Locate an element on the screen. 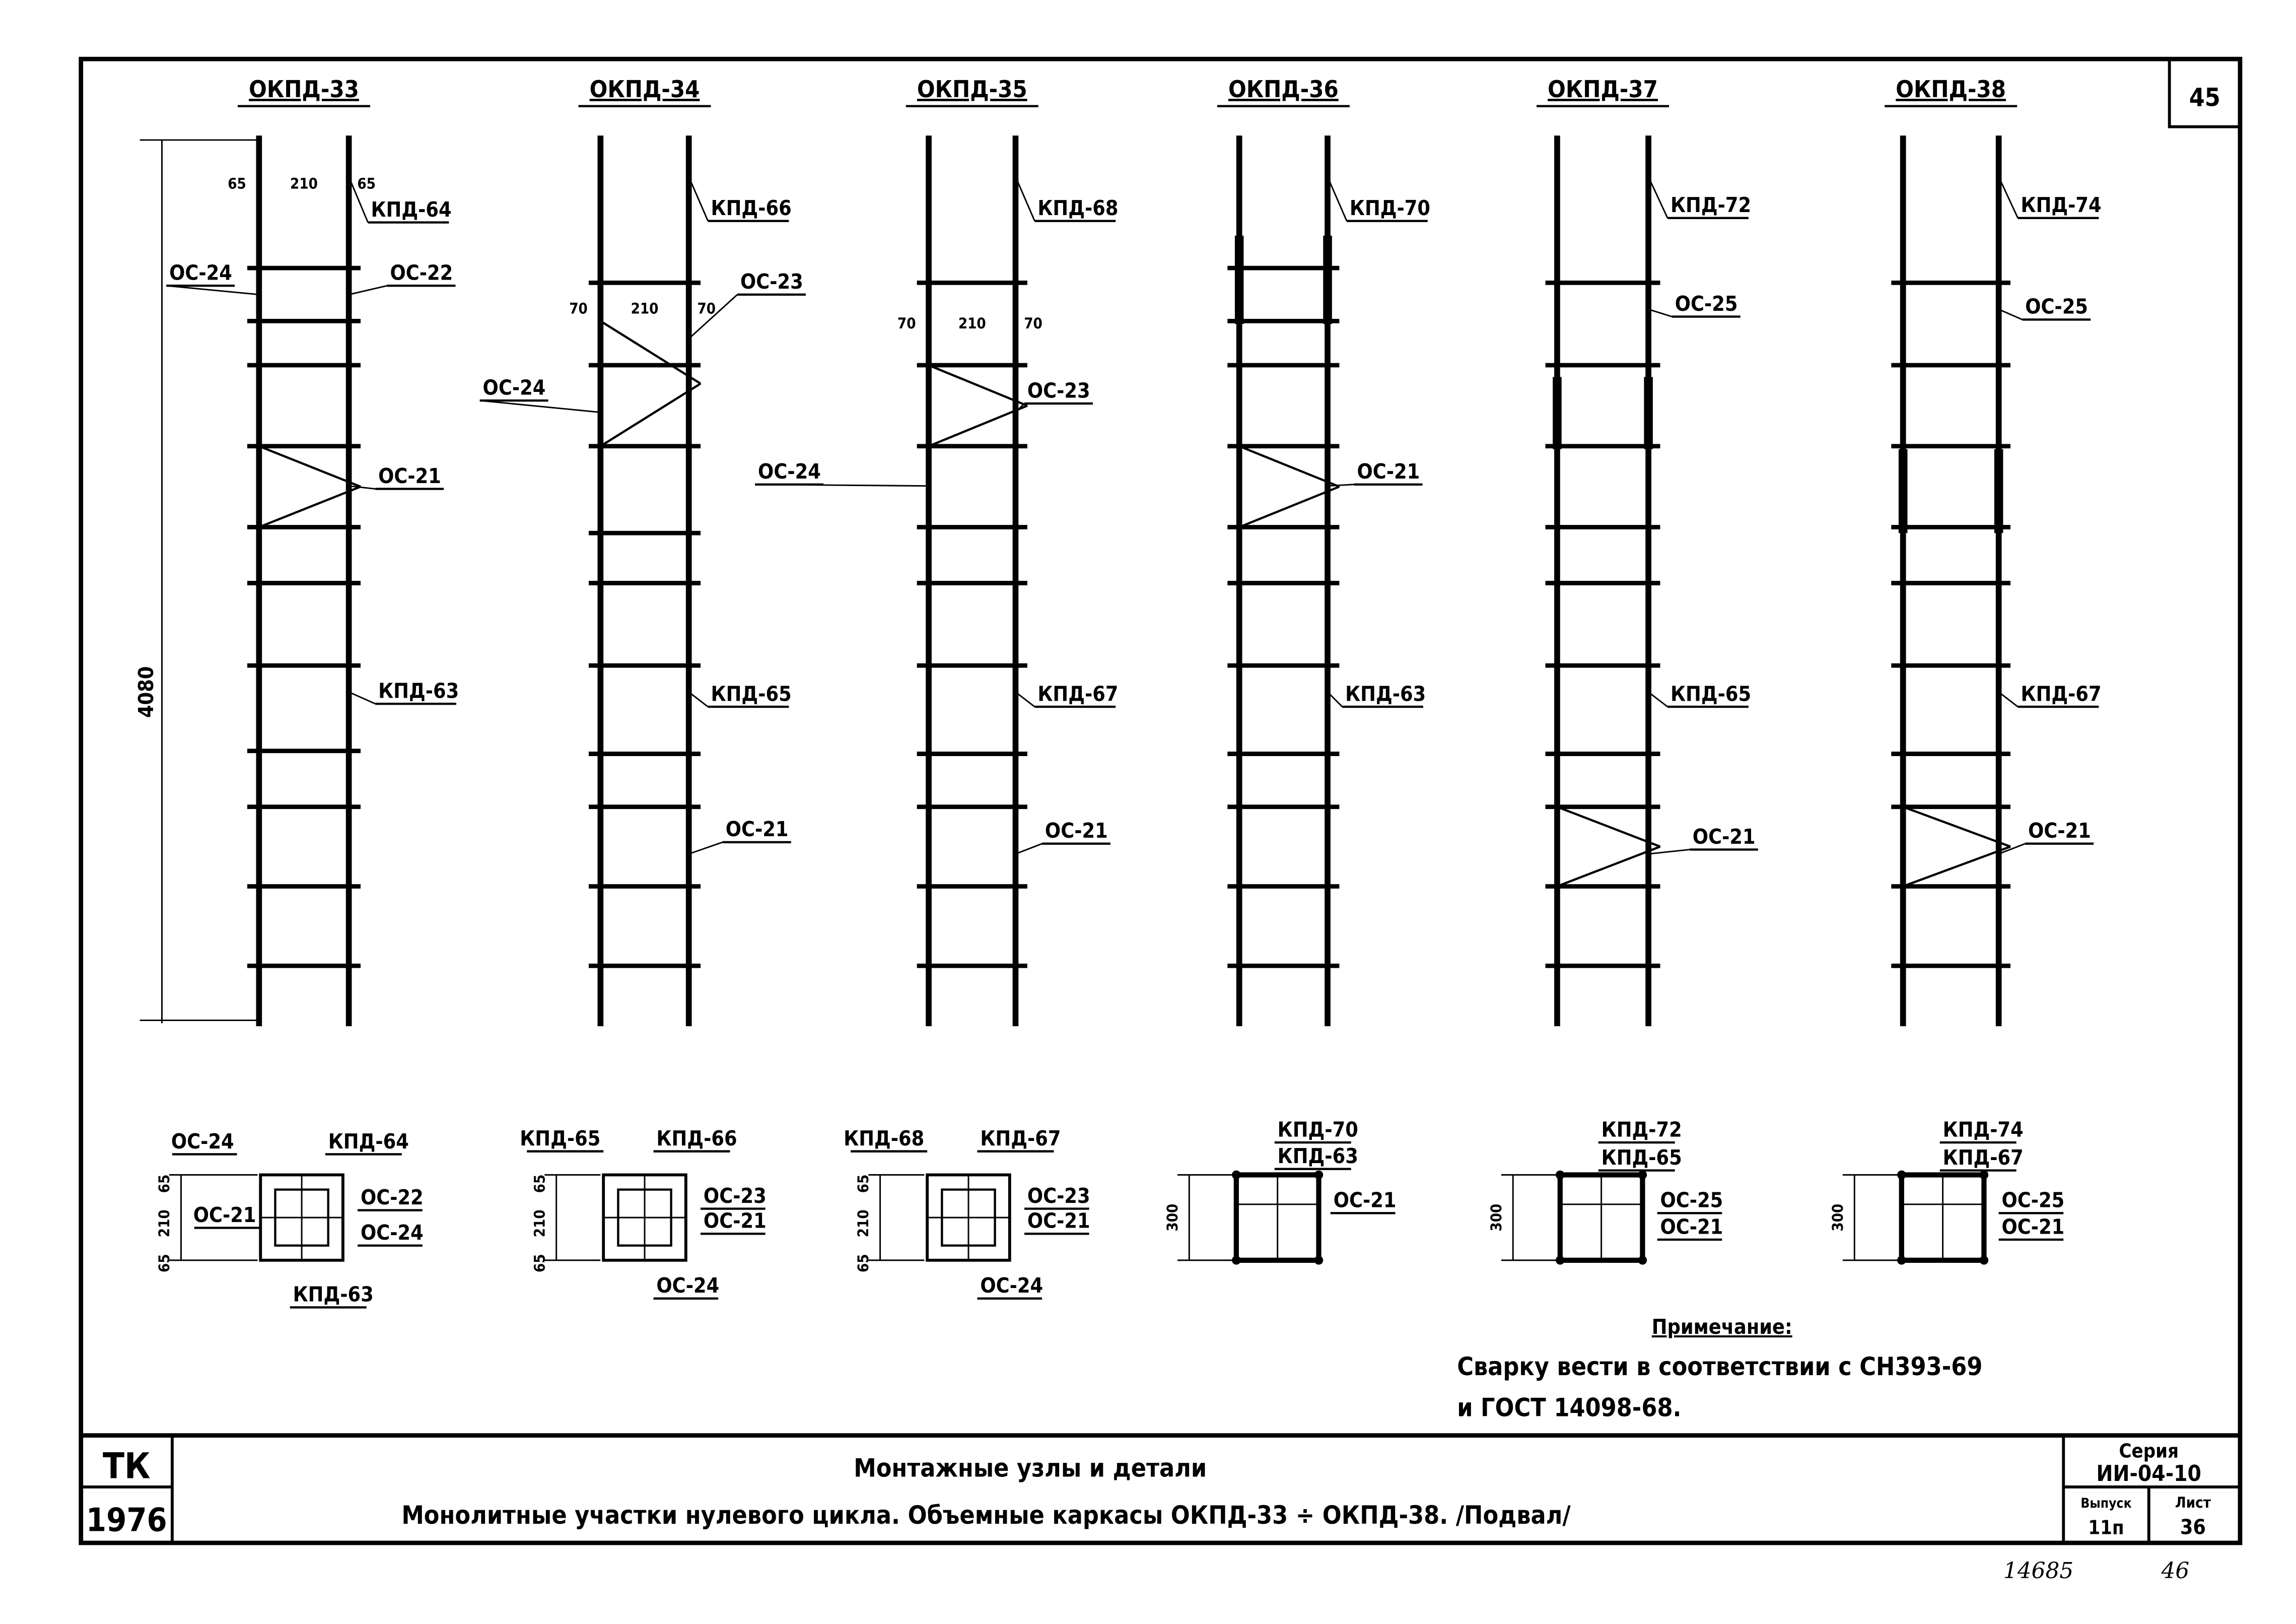 Image resolution: width=2296 pixels, height=1624 pixels. section-view-1: 65 210 65 ОС-24 КПД-64 ОС-22 ОС-21 ОС-24 КПД-63 is located at coordinates (290, 1219).